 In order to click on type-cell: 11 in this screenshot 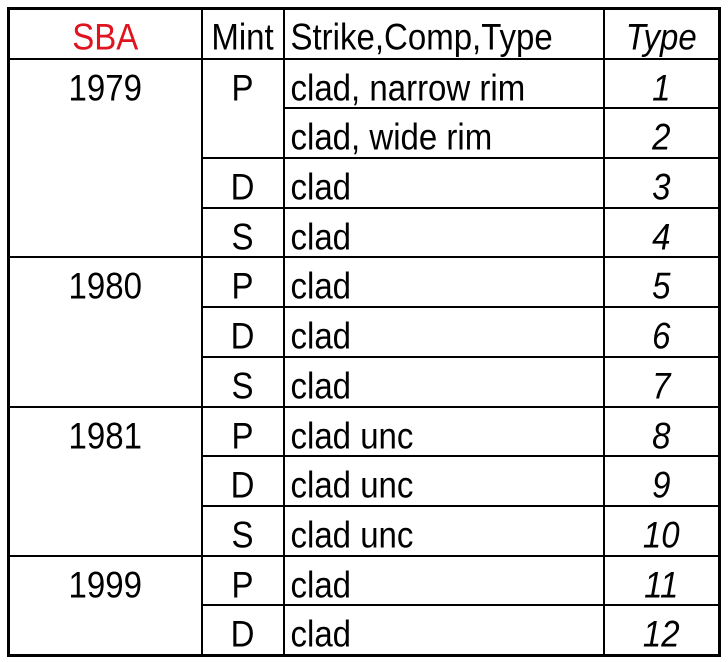, I will do `click(661, 580)`.